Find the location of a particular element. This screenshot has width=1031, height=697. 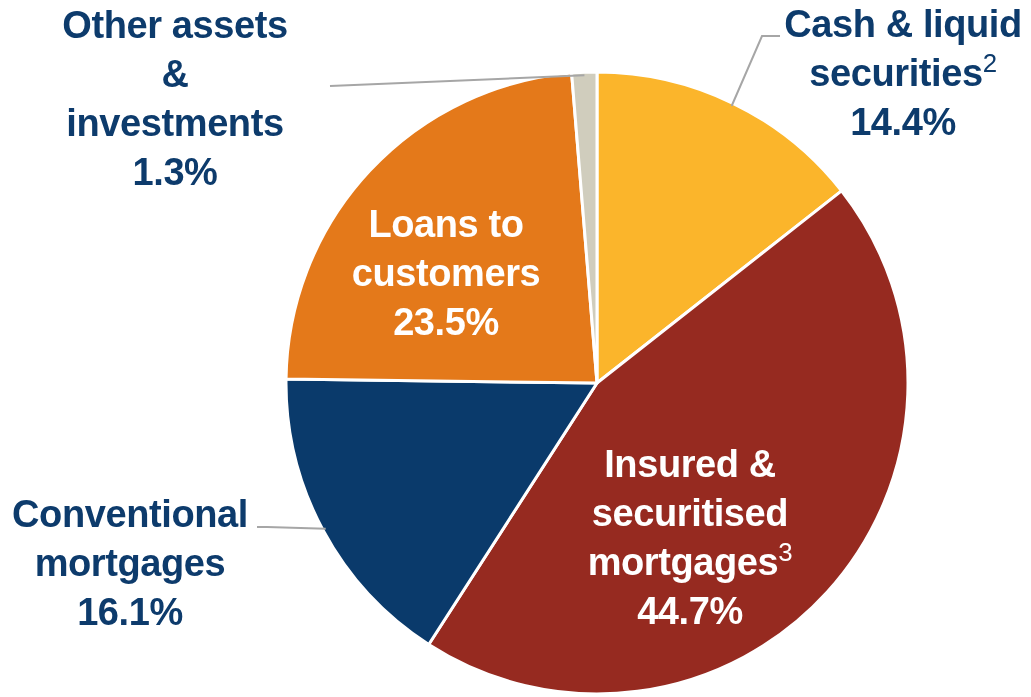

data-label: 23.5% is located at coordinates (446, 322).